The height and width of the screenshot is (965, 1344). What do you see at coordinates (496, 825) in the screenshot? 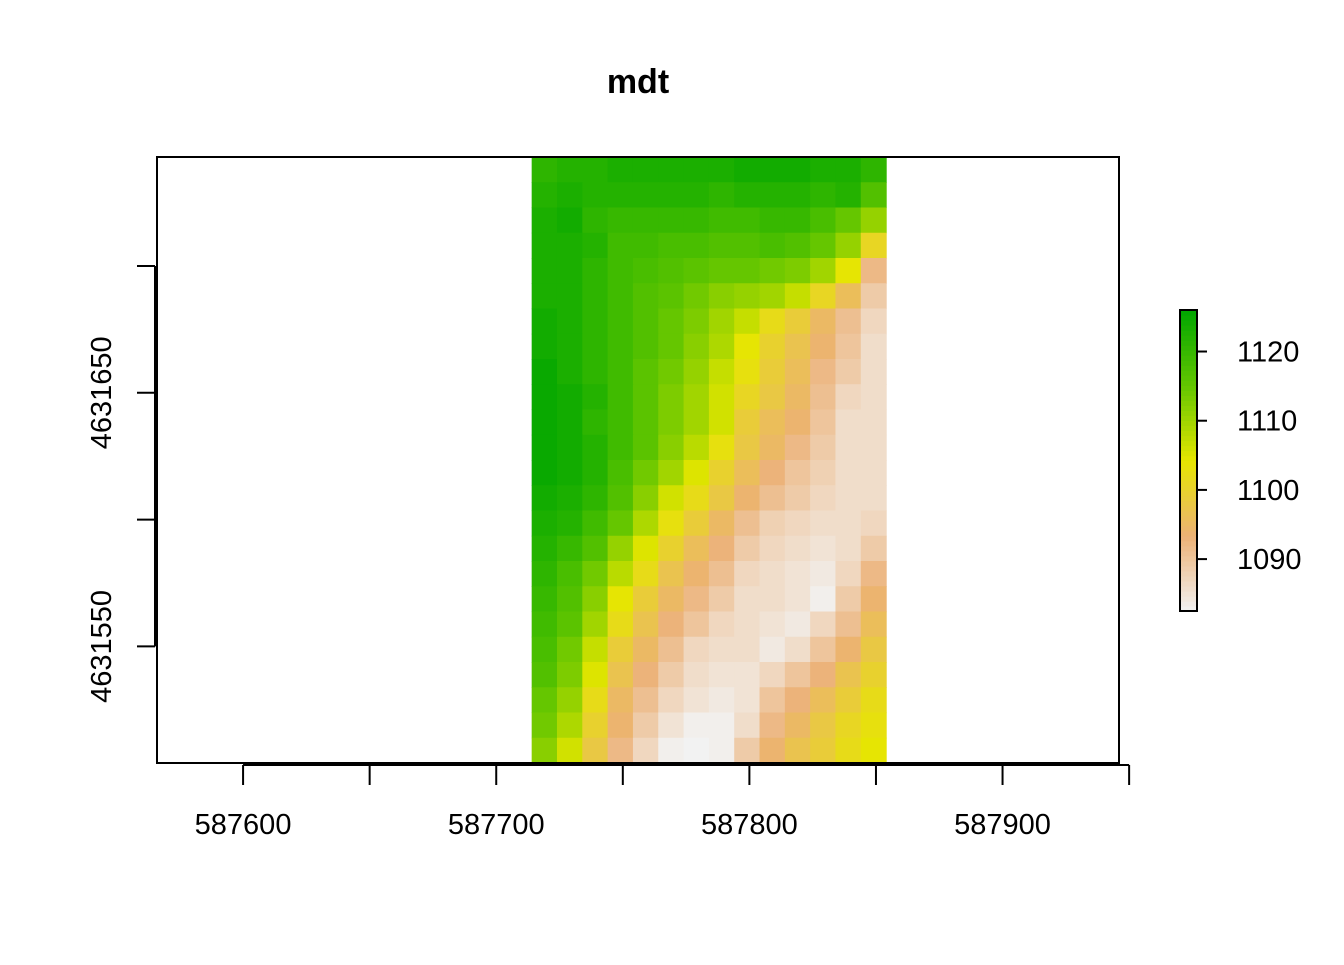
I see `x-tick-label: 587700` at bounding box center [496, 825].